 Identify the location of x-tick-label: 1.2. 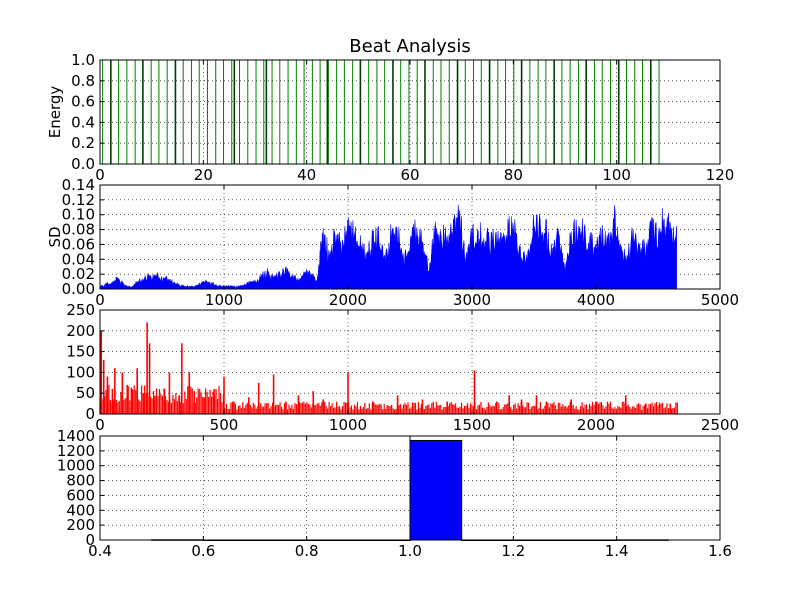
(513, 551).